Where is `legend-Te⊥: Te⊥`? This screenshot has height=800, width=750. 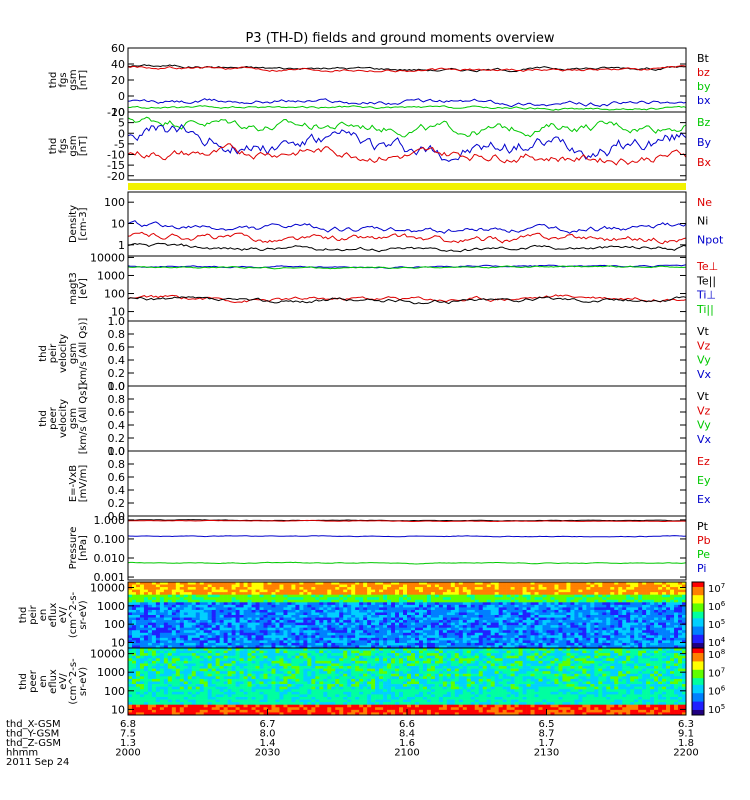
legend-Te⊥: Te⊥ is located at coordinates (707, 266).